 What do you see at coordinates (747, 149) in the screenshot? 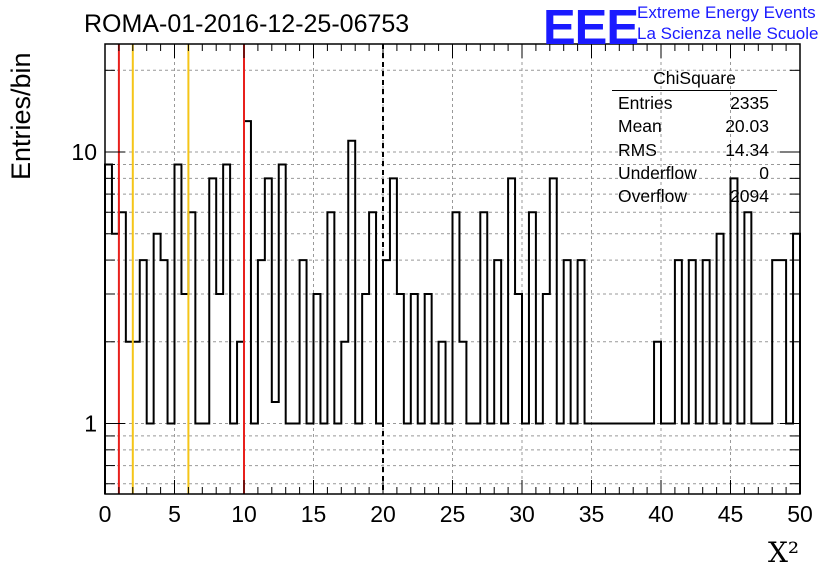
I see `stats-value: 14.34` at bounding box center [747, 149].